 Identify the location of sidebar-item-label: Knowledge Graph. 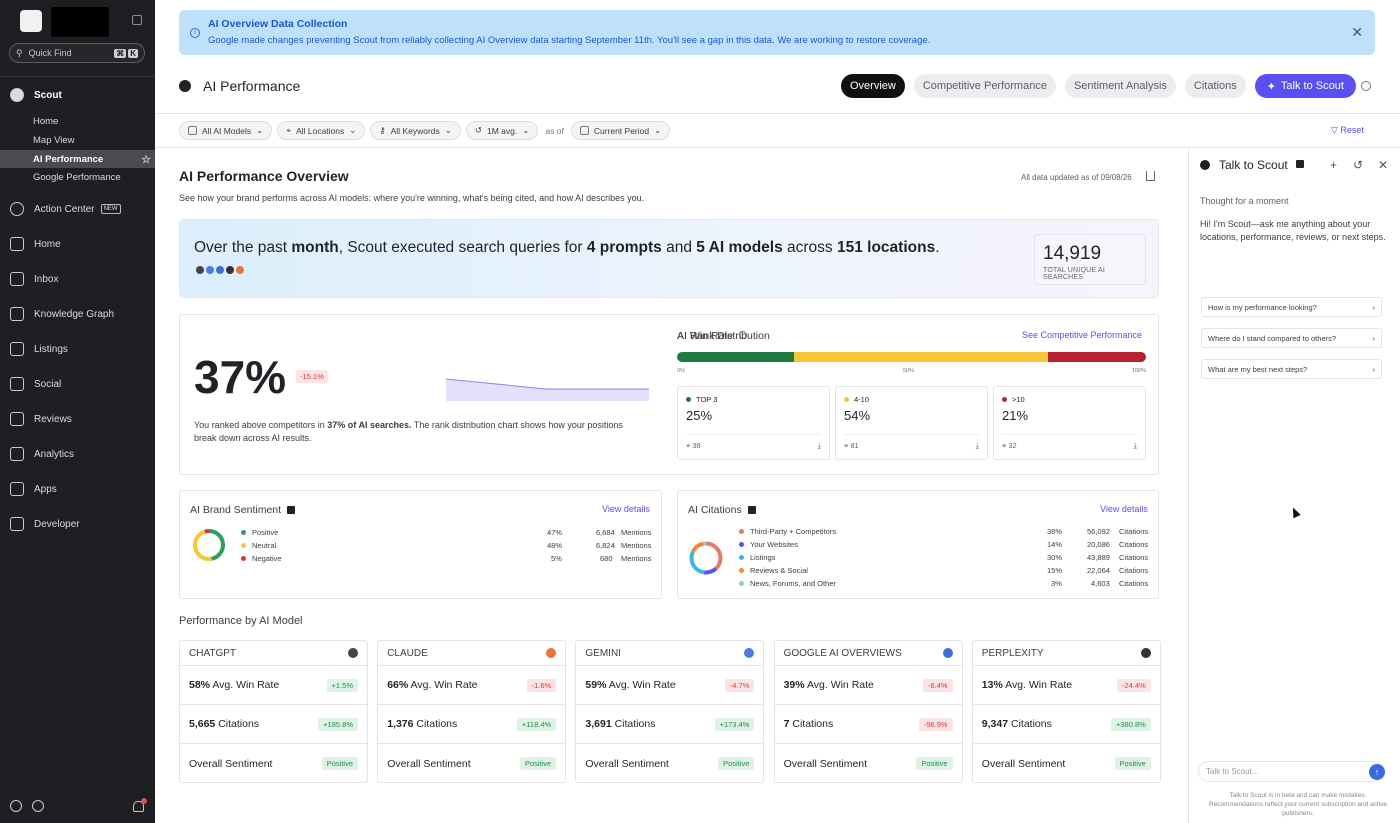
(74, 314).